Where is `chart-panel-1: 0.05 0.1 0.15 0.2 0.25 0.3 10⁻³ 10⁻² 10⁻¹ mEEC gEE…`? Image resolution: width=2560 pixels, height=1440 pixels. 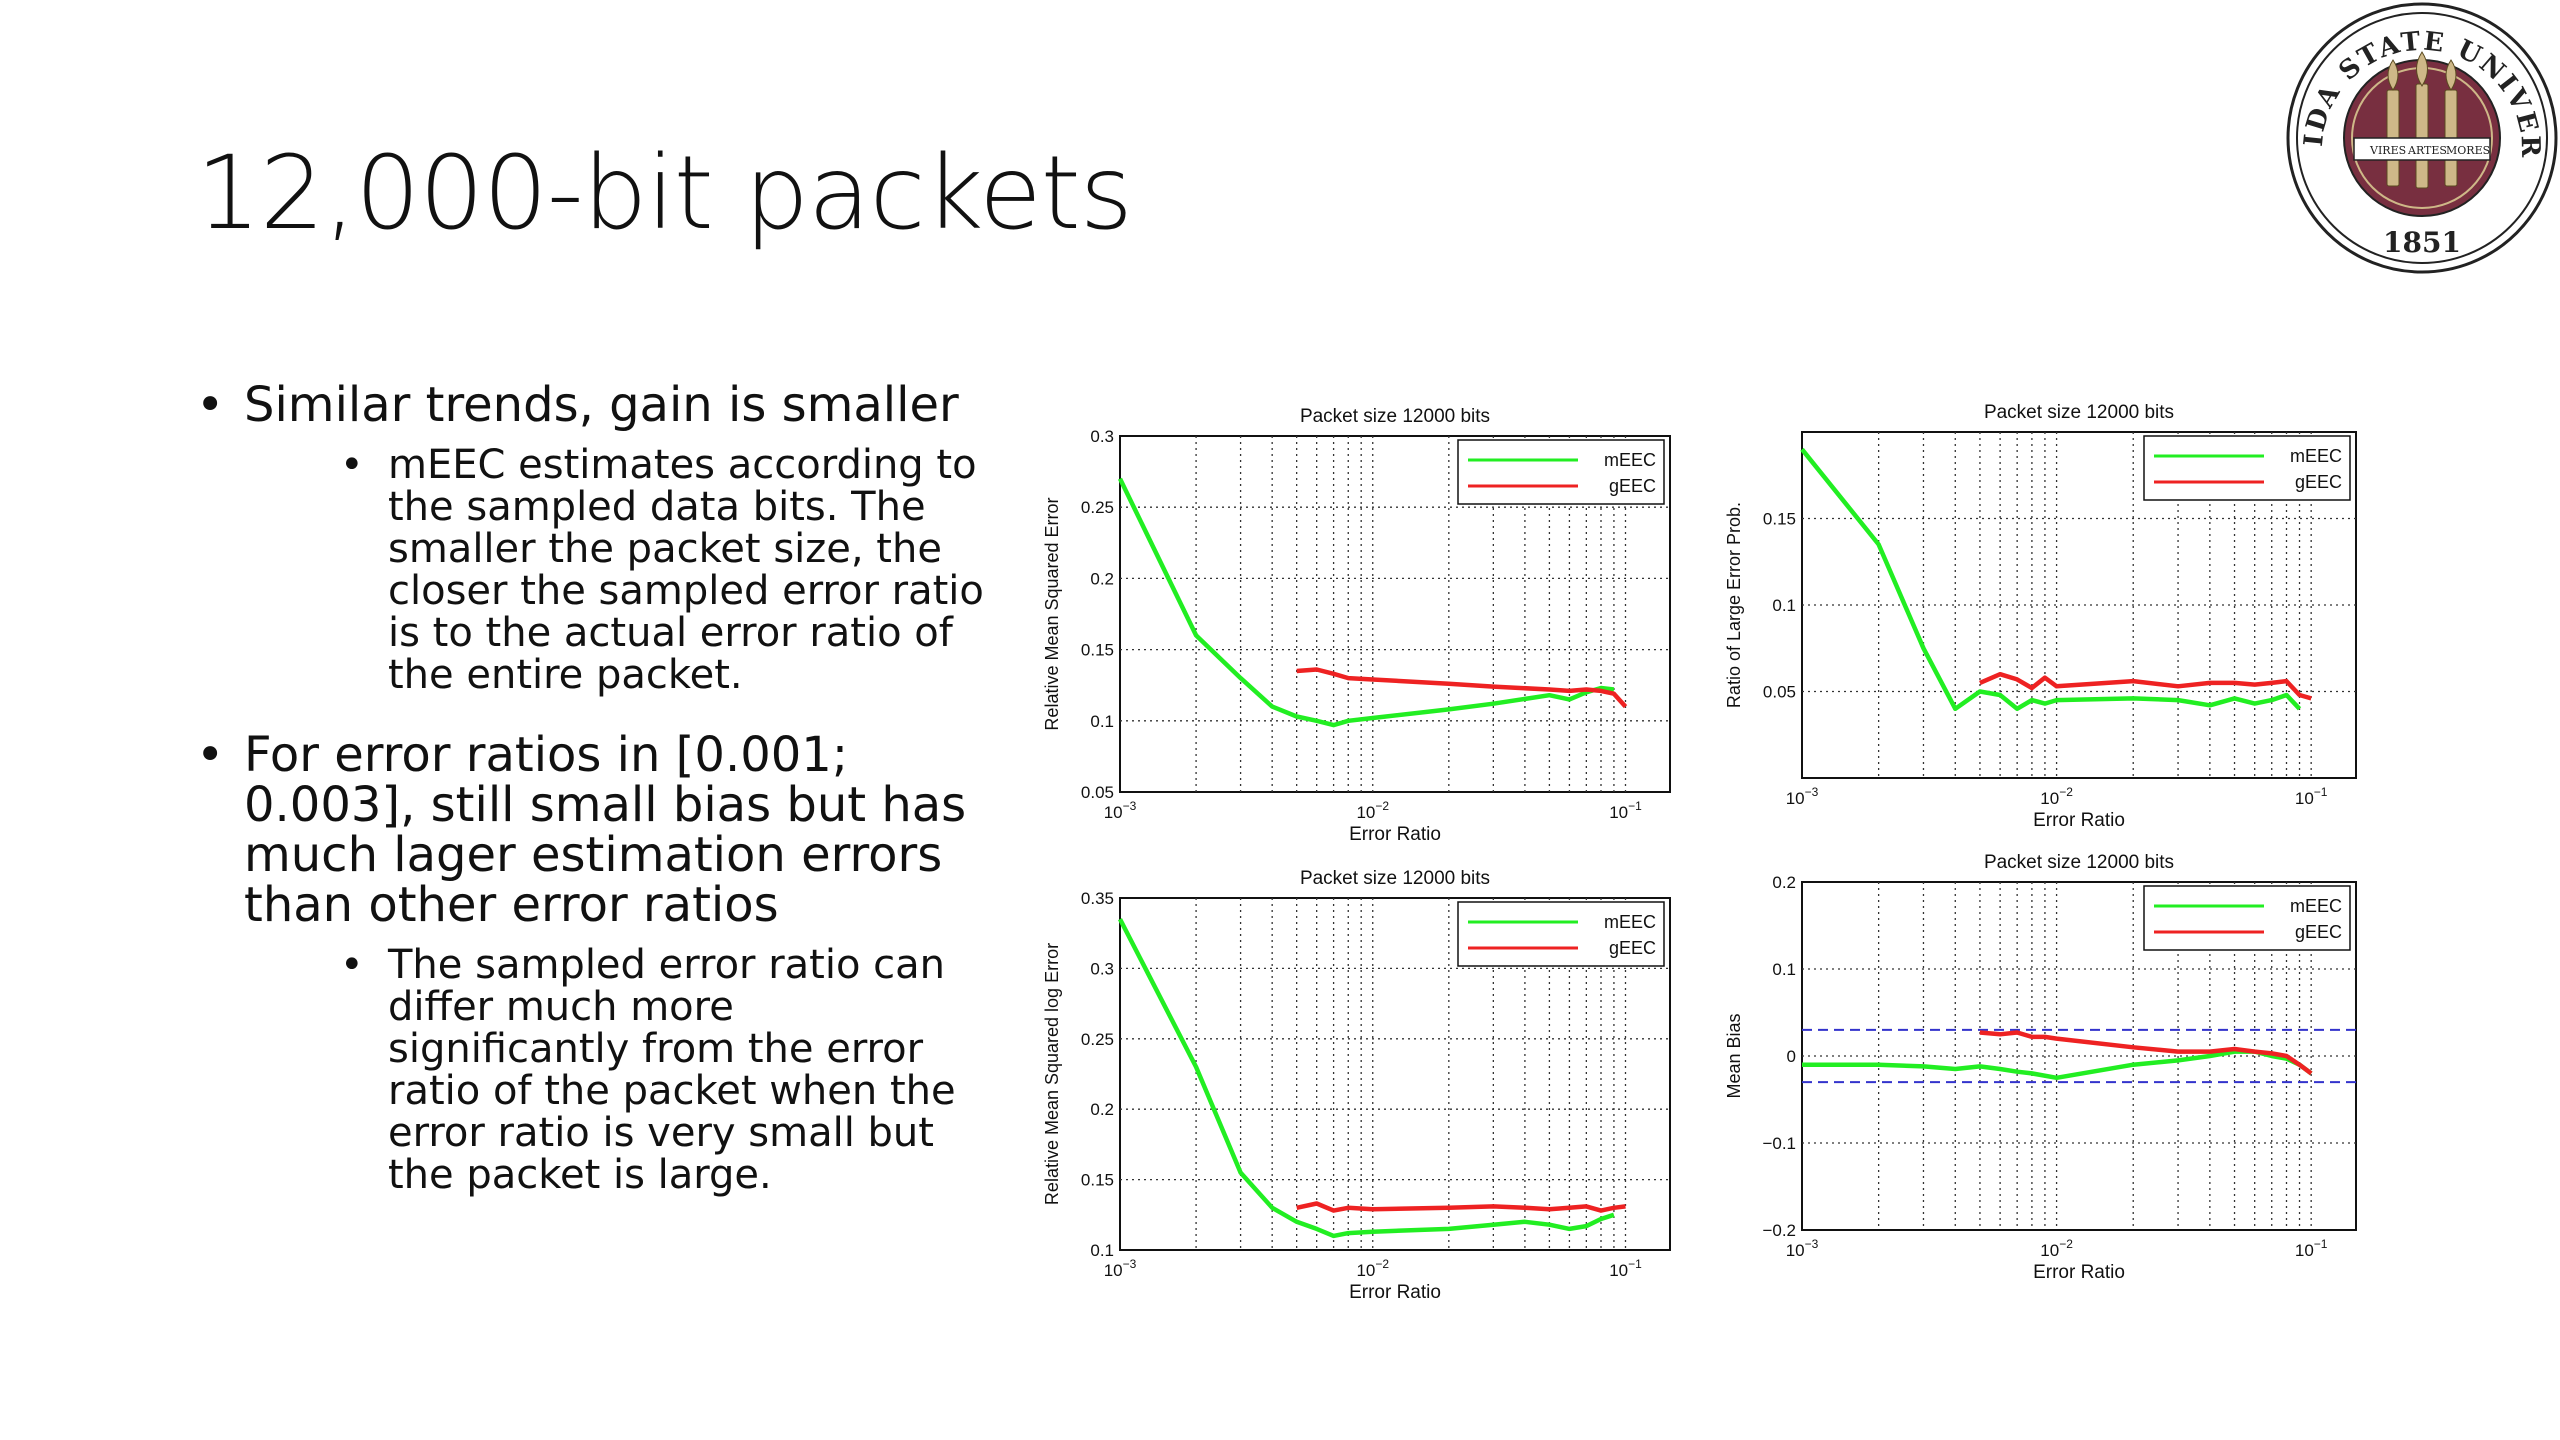 chart-panel-1: 0.05 0.1 0.15 0.2 0.25 0.3 10⁻³ 10⁻² 10⁻¹ mEEC gEE… is located at coordinates (1356, 625).